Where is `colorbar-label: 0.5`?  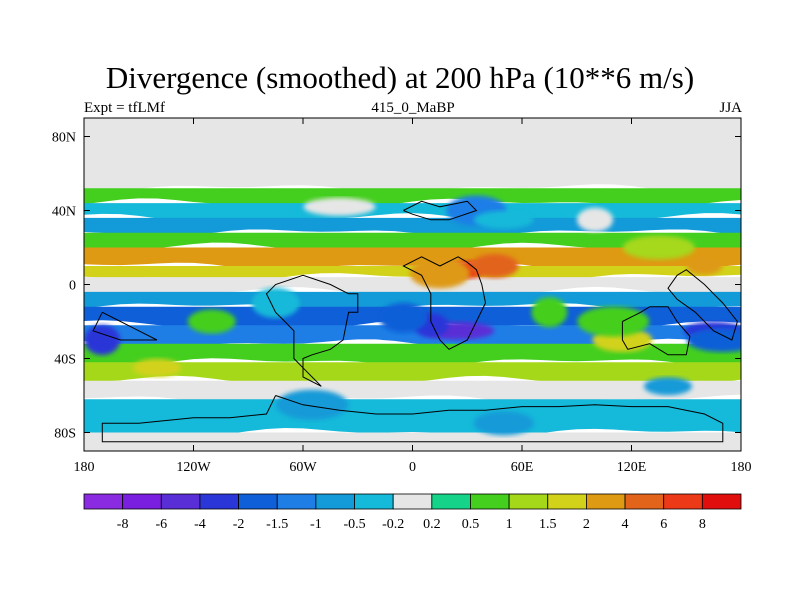
colorbar-label: 0.5 is located at coordinates (471, 524).